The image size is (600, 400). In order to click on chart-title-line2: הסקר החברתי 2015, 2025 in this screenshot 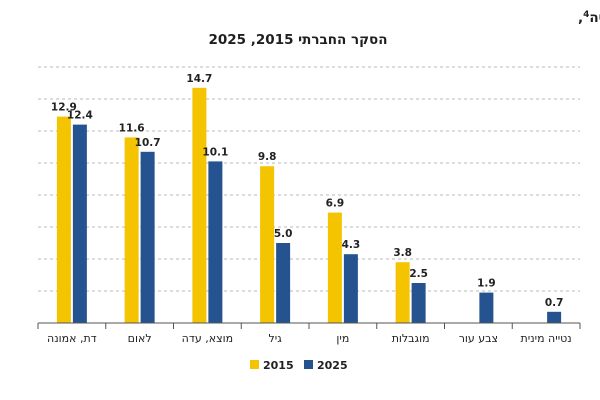, I will do `click(297, 40)`.